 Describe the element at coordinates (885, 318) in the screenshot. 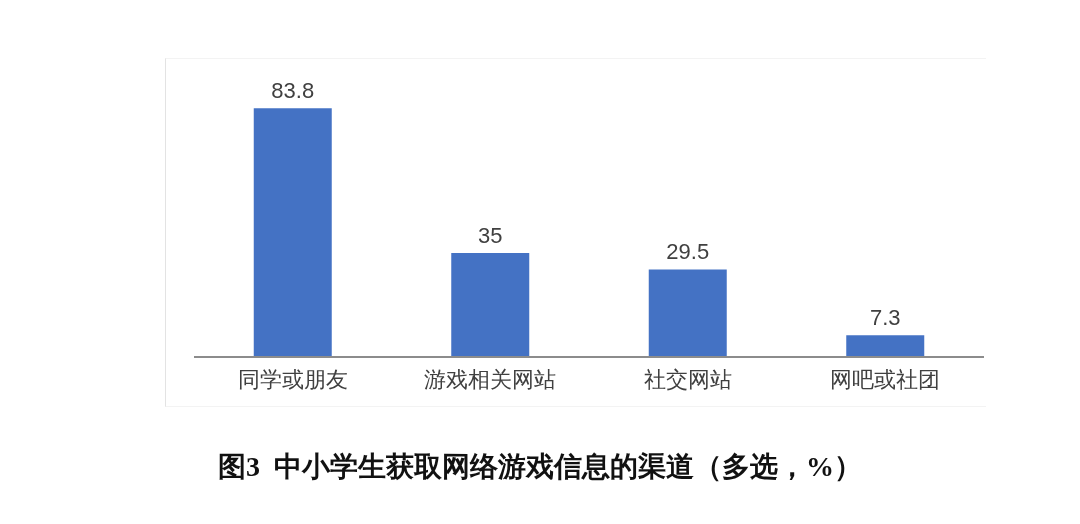

I see `data-label: 7.3` at that location.